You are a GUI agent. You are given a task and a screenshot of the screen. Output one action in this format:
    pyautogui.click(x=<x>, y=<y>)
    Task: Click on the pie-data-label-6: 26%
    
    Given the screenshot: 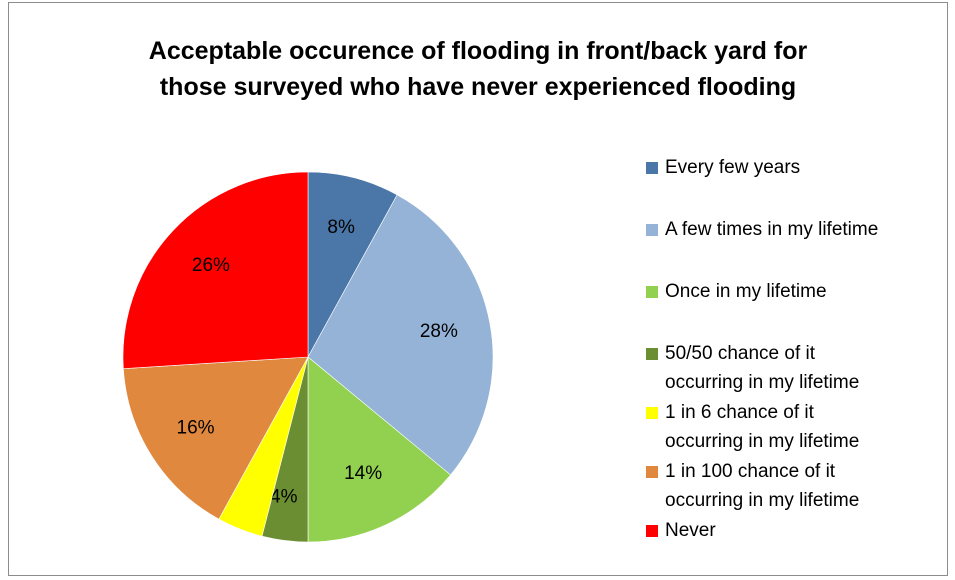 What is the action you would take?
    pyautogui.click(x=211, y=265)
    